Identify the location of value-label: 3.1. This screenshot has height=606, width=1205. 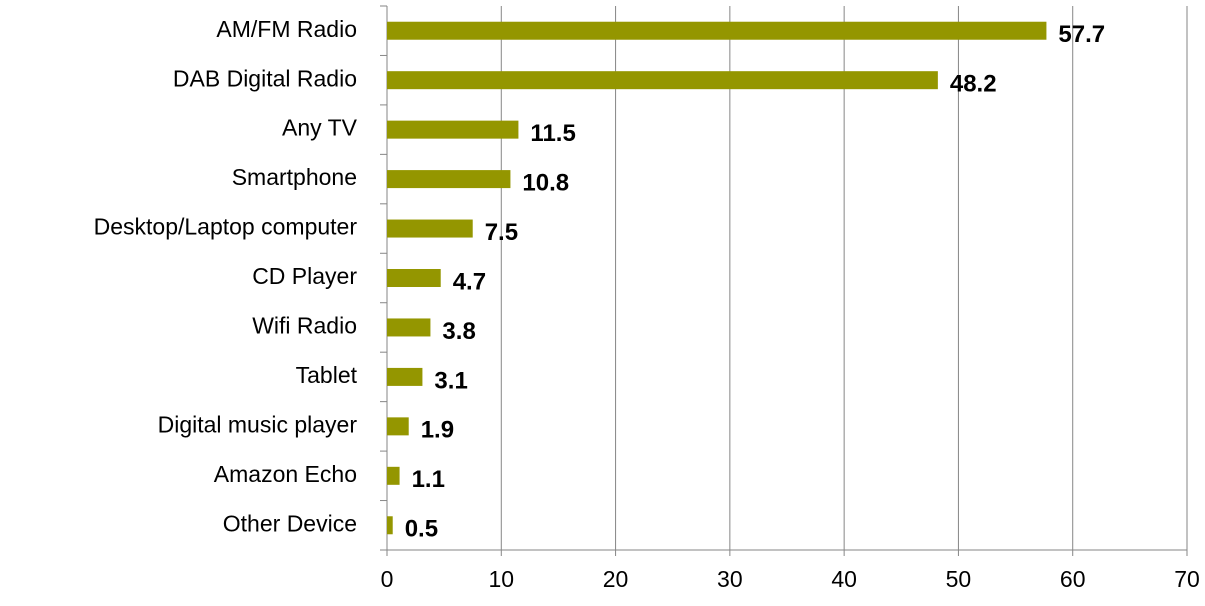
(450, 380).